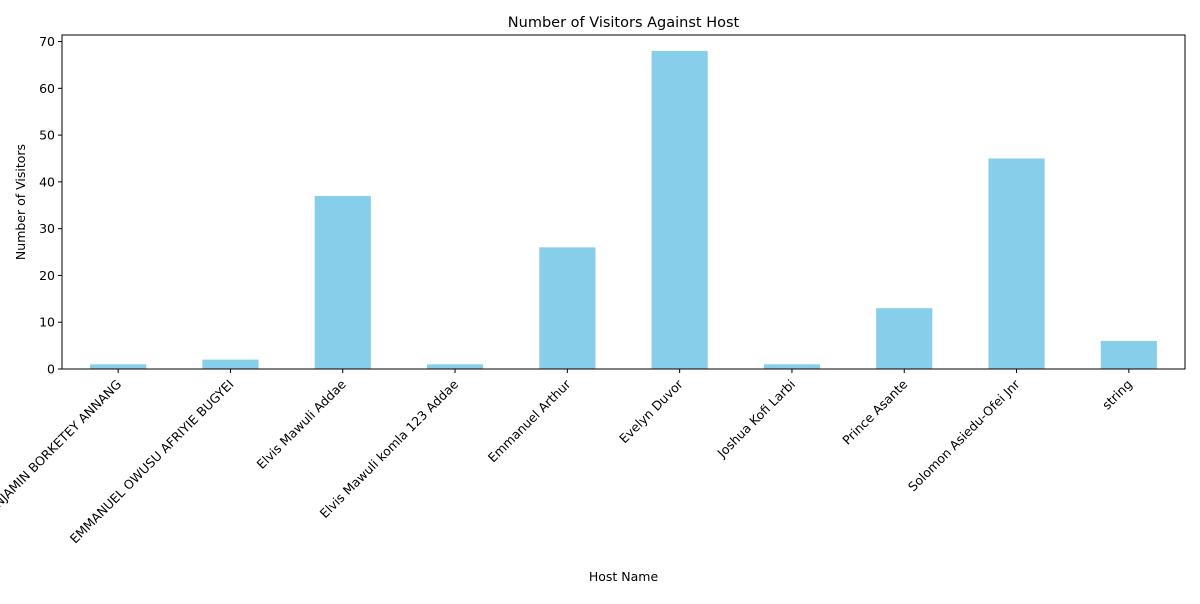  I want to click on x-tick-label: Solomon Asiedu-Ofei Jnr, so click(964, 435).